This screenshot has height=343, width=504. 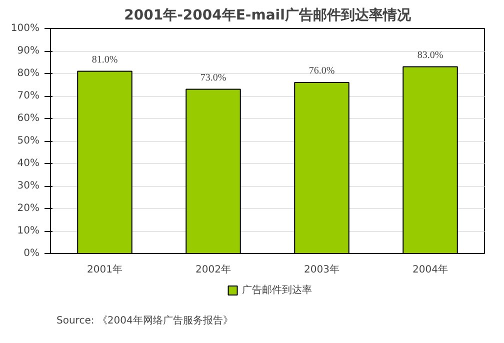 I want to click on x-tick-label: 2004年, so click(x=430, y=270).